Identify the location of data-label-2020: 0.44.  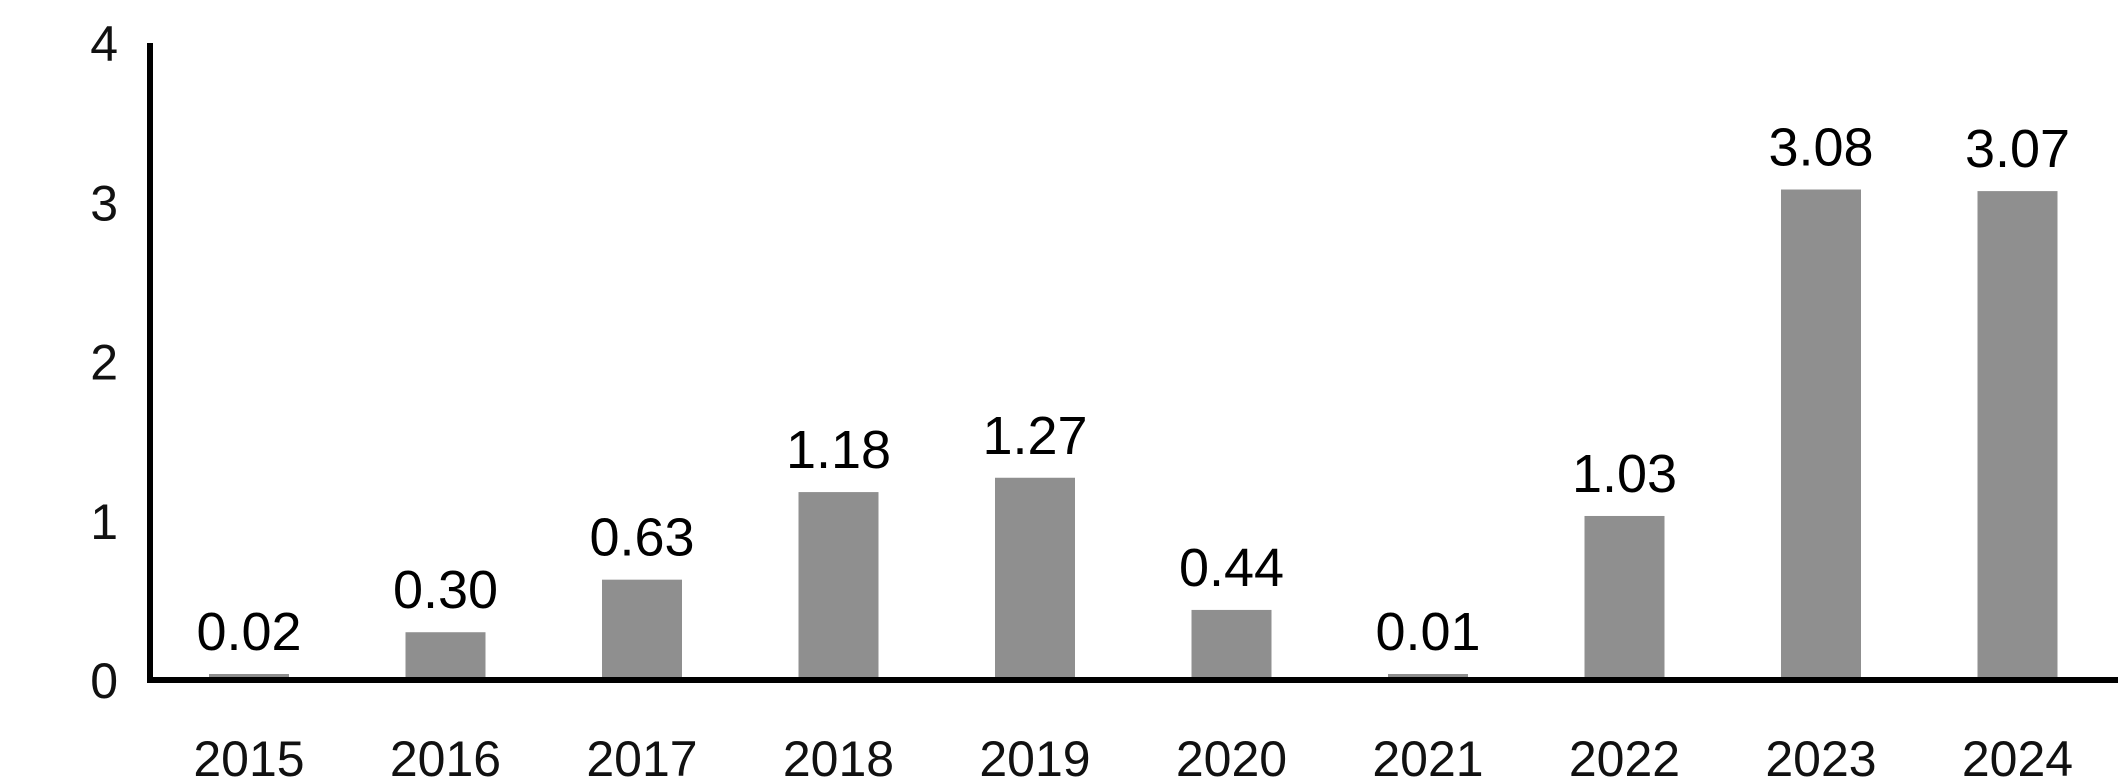
(1231, 568).